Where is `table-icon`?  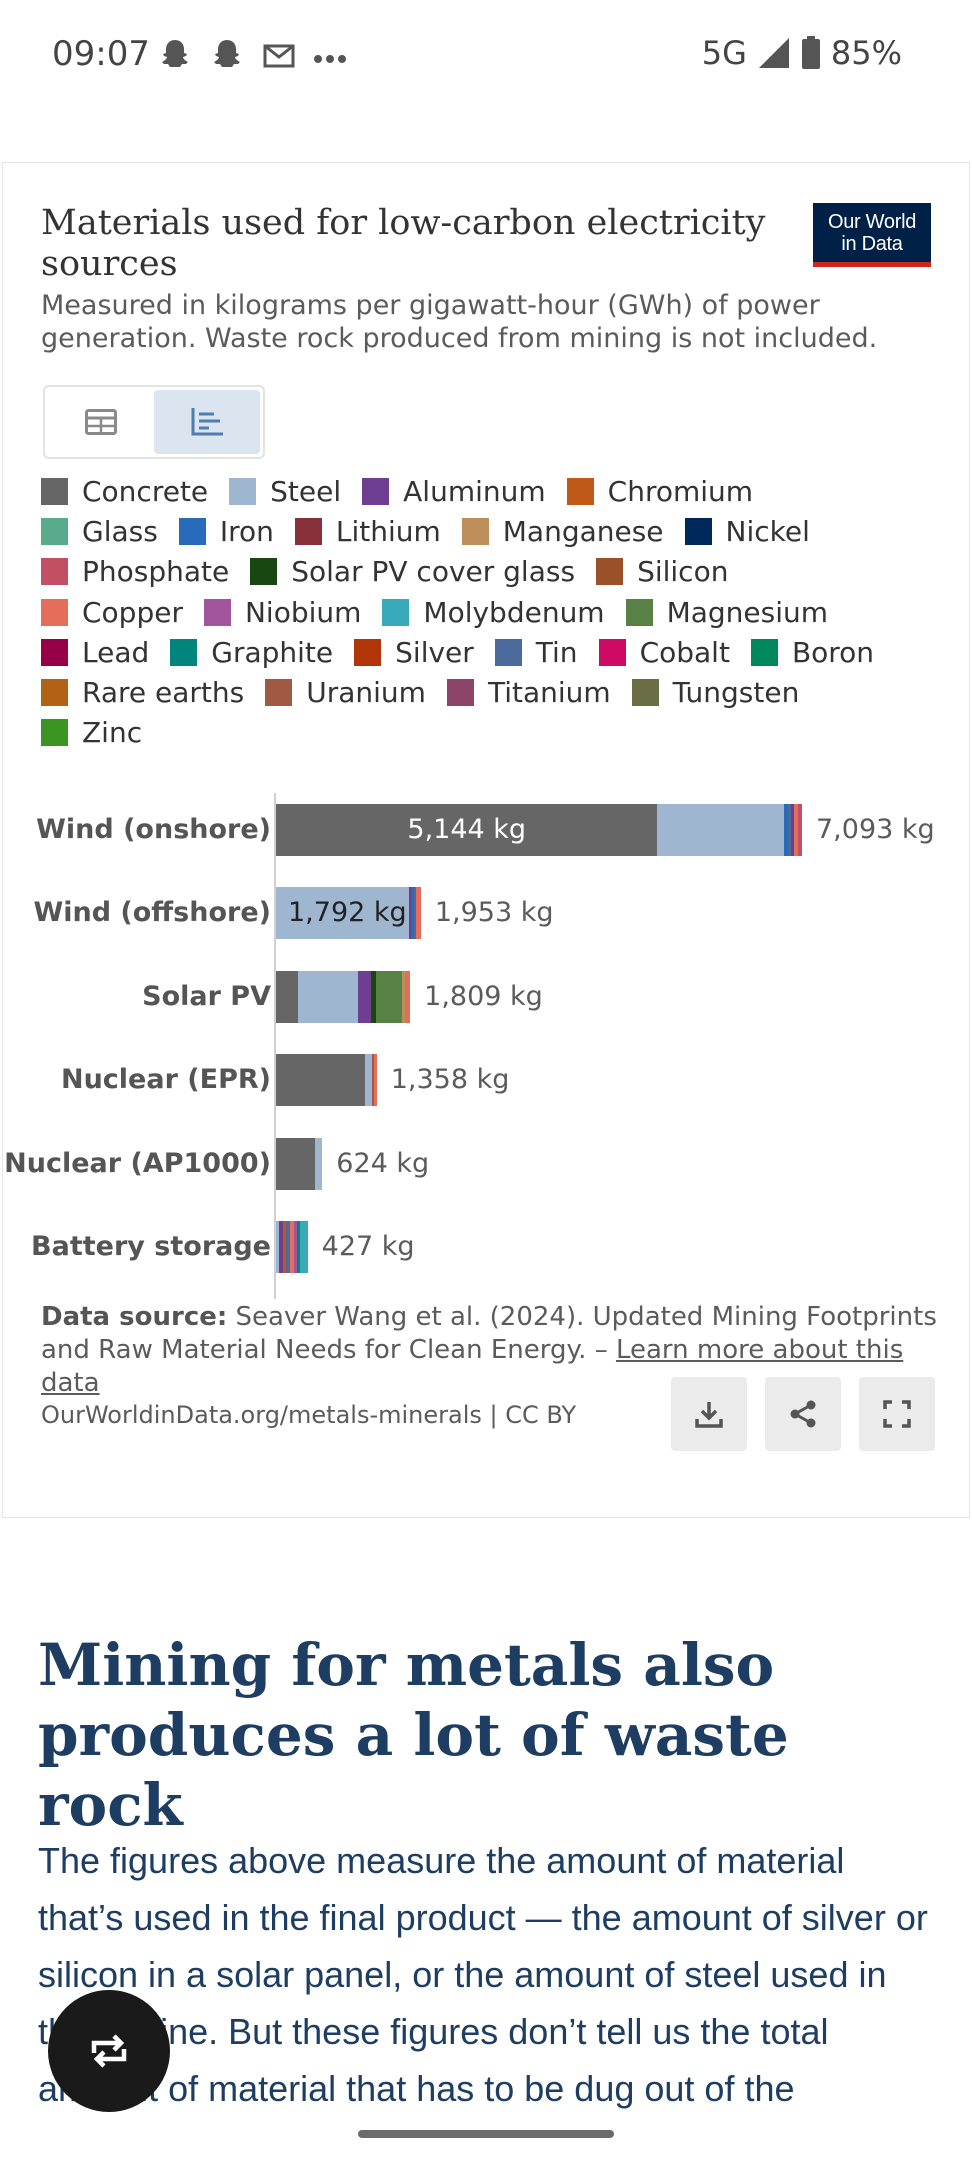
table-icon is located at coordinates (101, 422).